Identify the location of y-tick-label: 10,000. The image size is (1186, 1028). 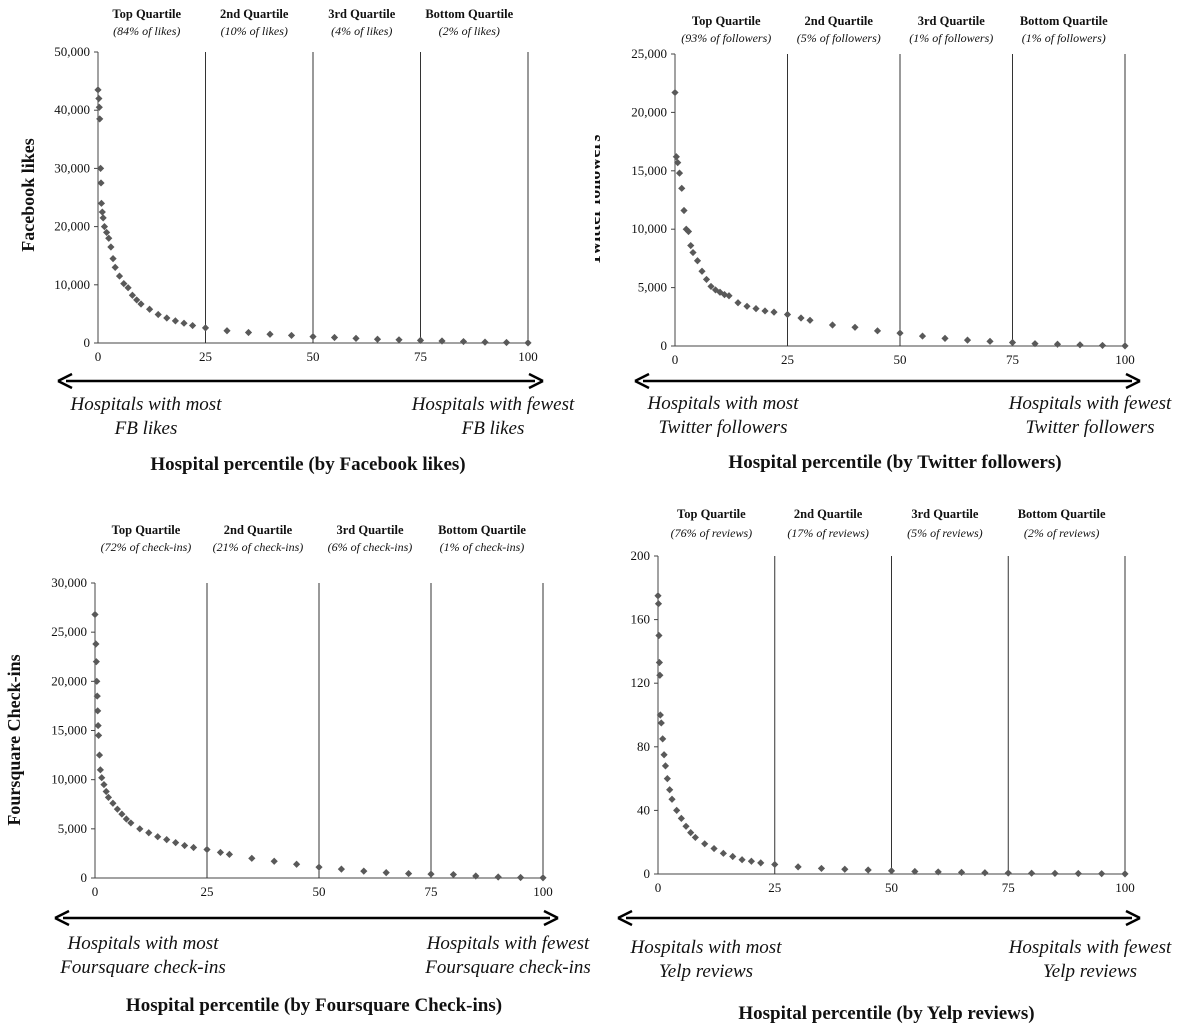
(72, 284).